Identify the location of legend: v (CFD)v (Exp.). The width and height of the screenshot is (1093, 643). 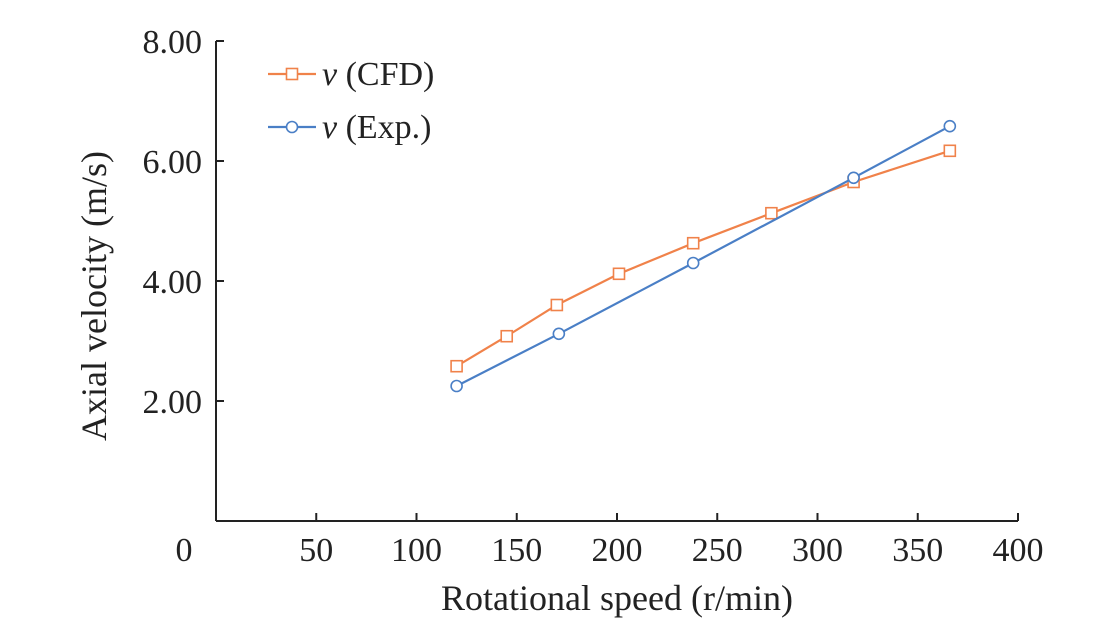
(351, 101).